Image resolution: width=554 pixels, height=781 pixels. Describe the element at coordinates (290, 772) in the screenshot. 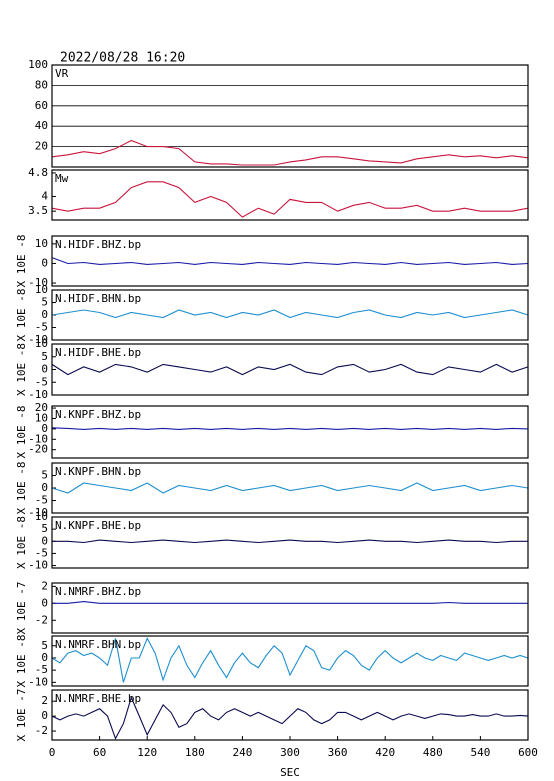

I see `x-axis-label: SEC` at that location.